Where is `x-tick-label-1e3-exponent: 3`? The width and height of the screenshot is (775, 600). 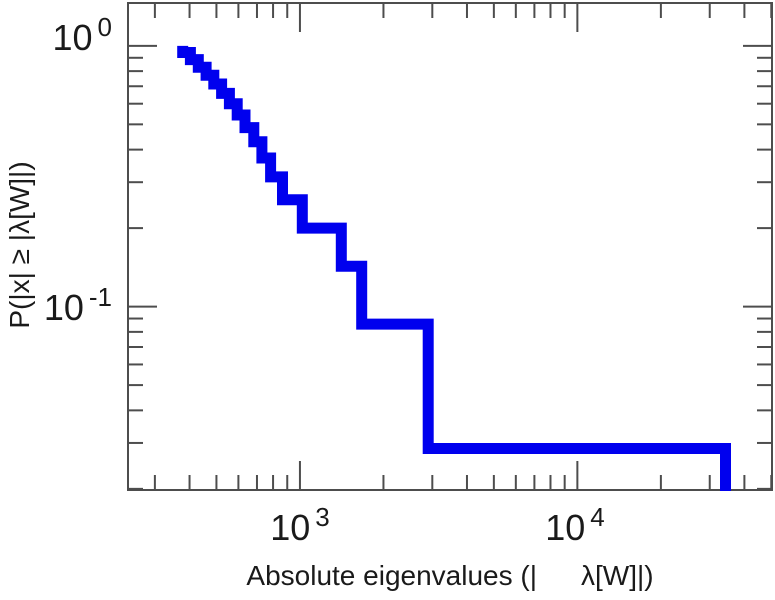 x-tick-label-1e3-exponent: 3 is located at coordinates (322, 517).